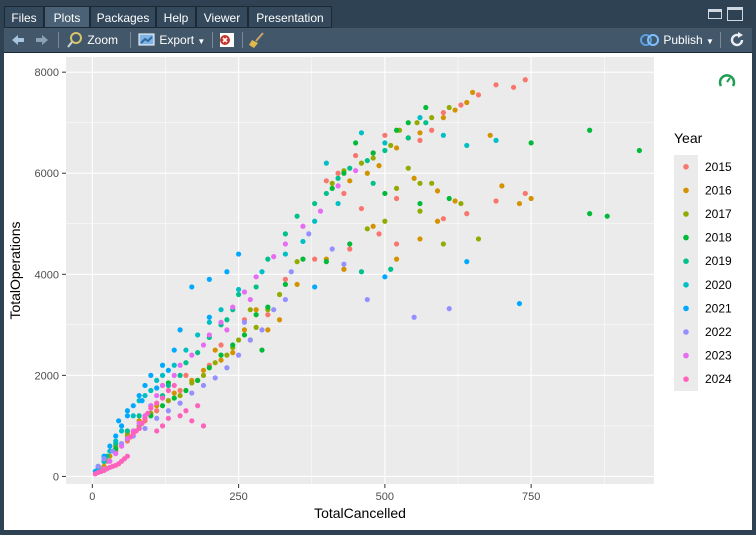  I want to click on publish-icon, so click(649, 40).